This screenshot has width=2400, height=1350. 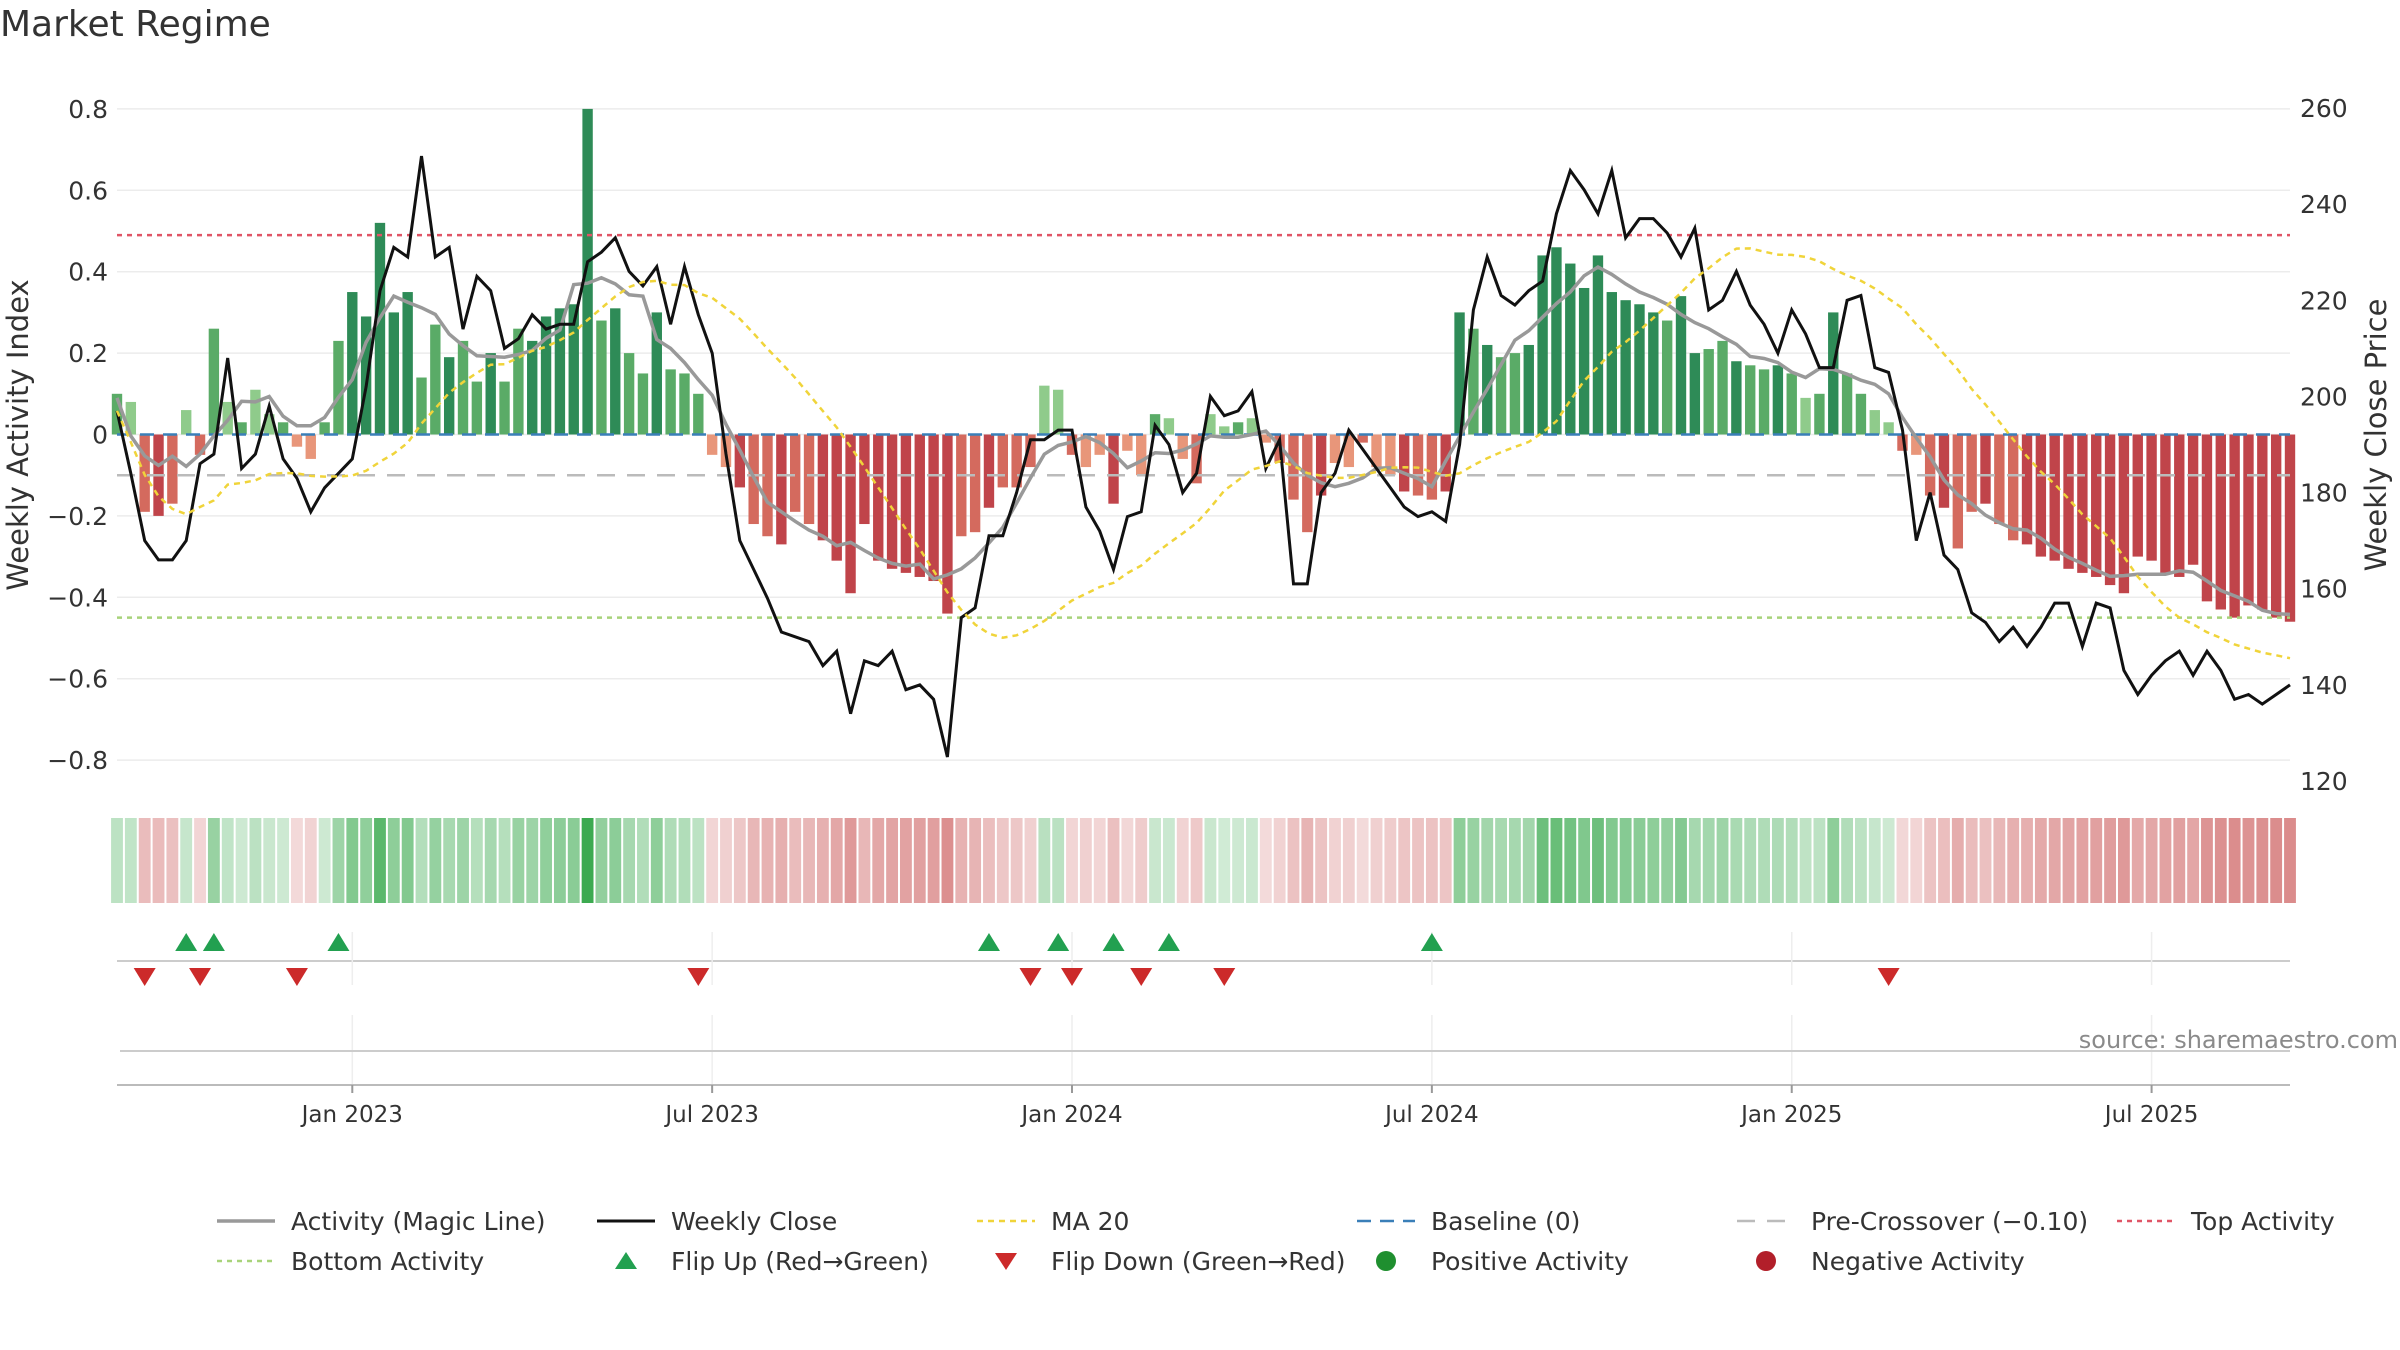 What do you see at coordinates (88, 190) in the screenshot?
I see `y-tick-label: 0.6` at bounding box center [88, 190].